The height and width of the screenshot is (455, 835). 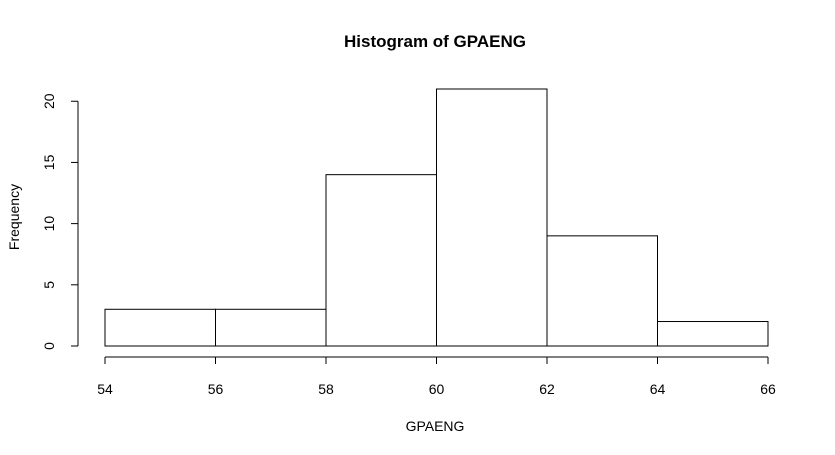 What do you see at coordinates (436, 376) in the screenshot?
I see `x-axis: 54 56 58 60 62 64 66` at bounding box center [436, 376].